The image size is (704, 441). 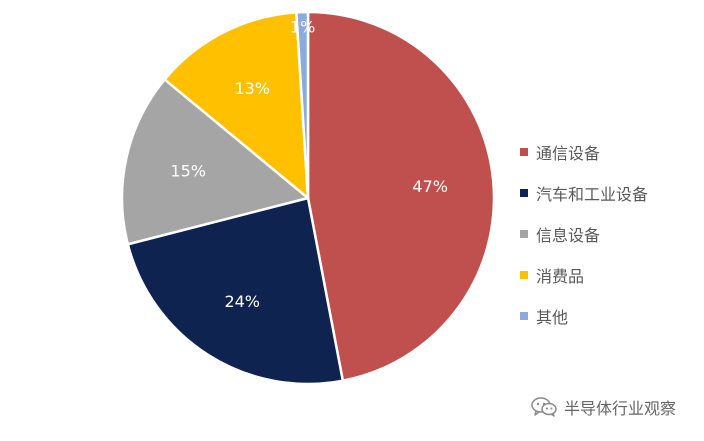 I want to click on legend-item-automotive-industrial: 汽车和工业设备, so click(x=584, y=192).